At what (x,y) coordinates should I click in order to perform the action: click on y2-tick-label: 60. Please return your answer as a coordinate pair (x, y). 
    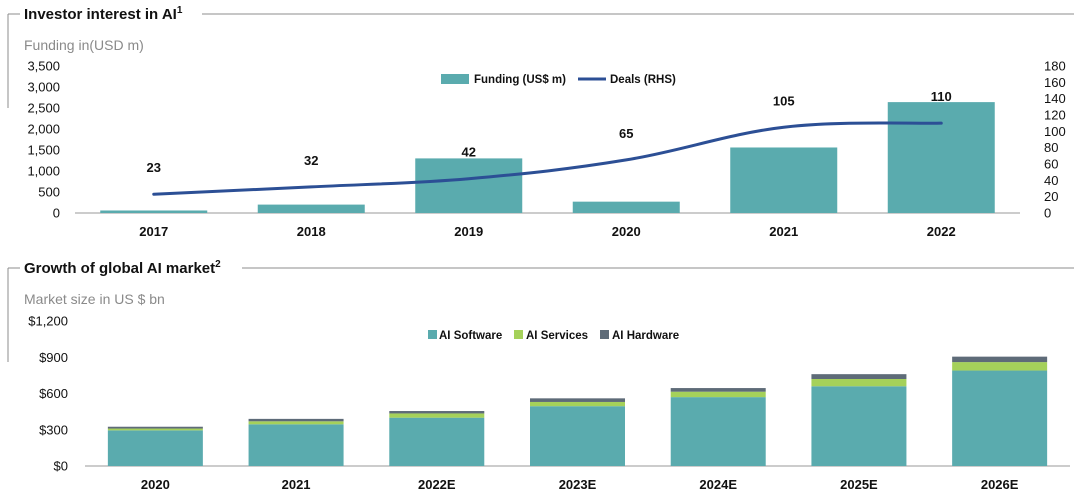
    Looking at the image, I should click on (1051, 164).